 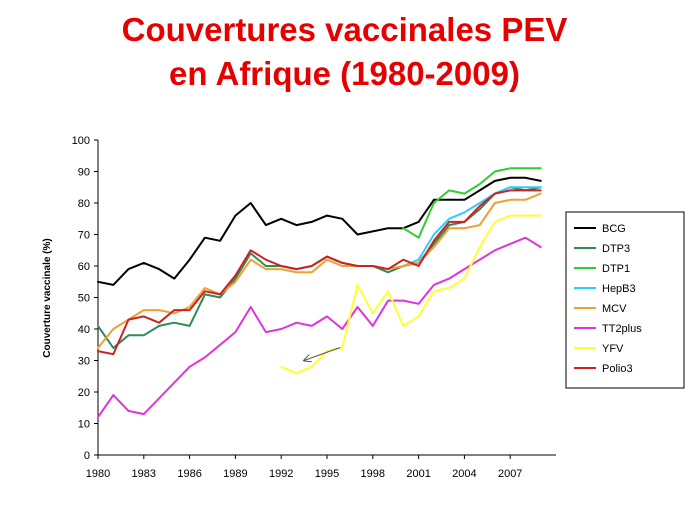 What do you see at coordinates (411, 294) in the screenshot?
I see `series-line-yfv` at bounding box center [411, 294].